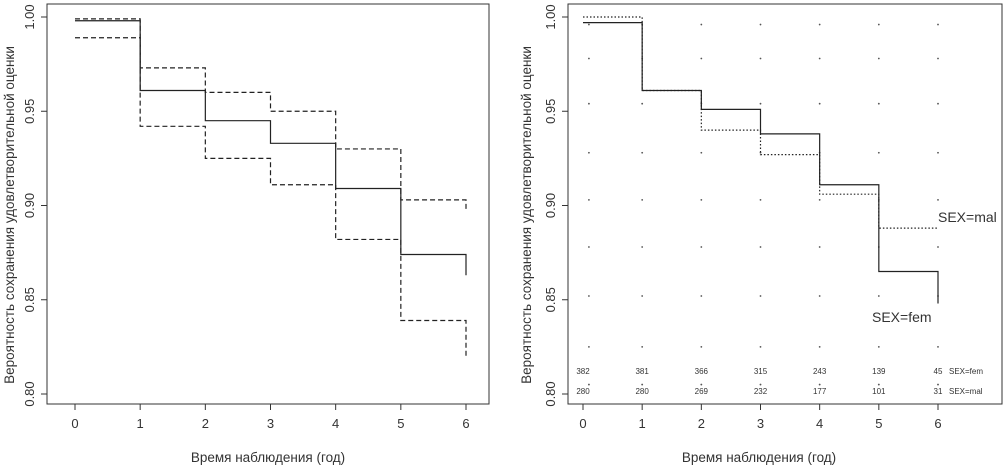  What do you see at coordinates (29, 16) in the screenshot?
I see `left-y-tick-label: 1.00` at bounding box center [29, 16].